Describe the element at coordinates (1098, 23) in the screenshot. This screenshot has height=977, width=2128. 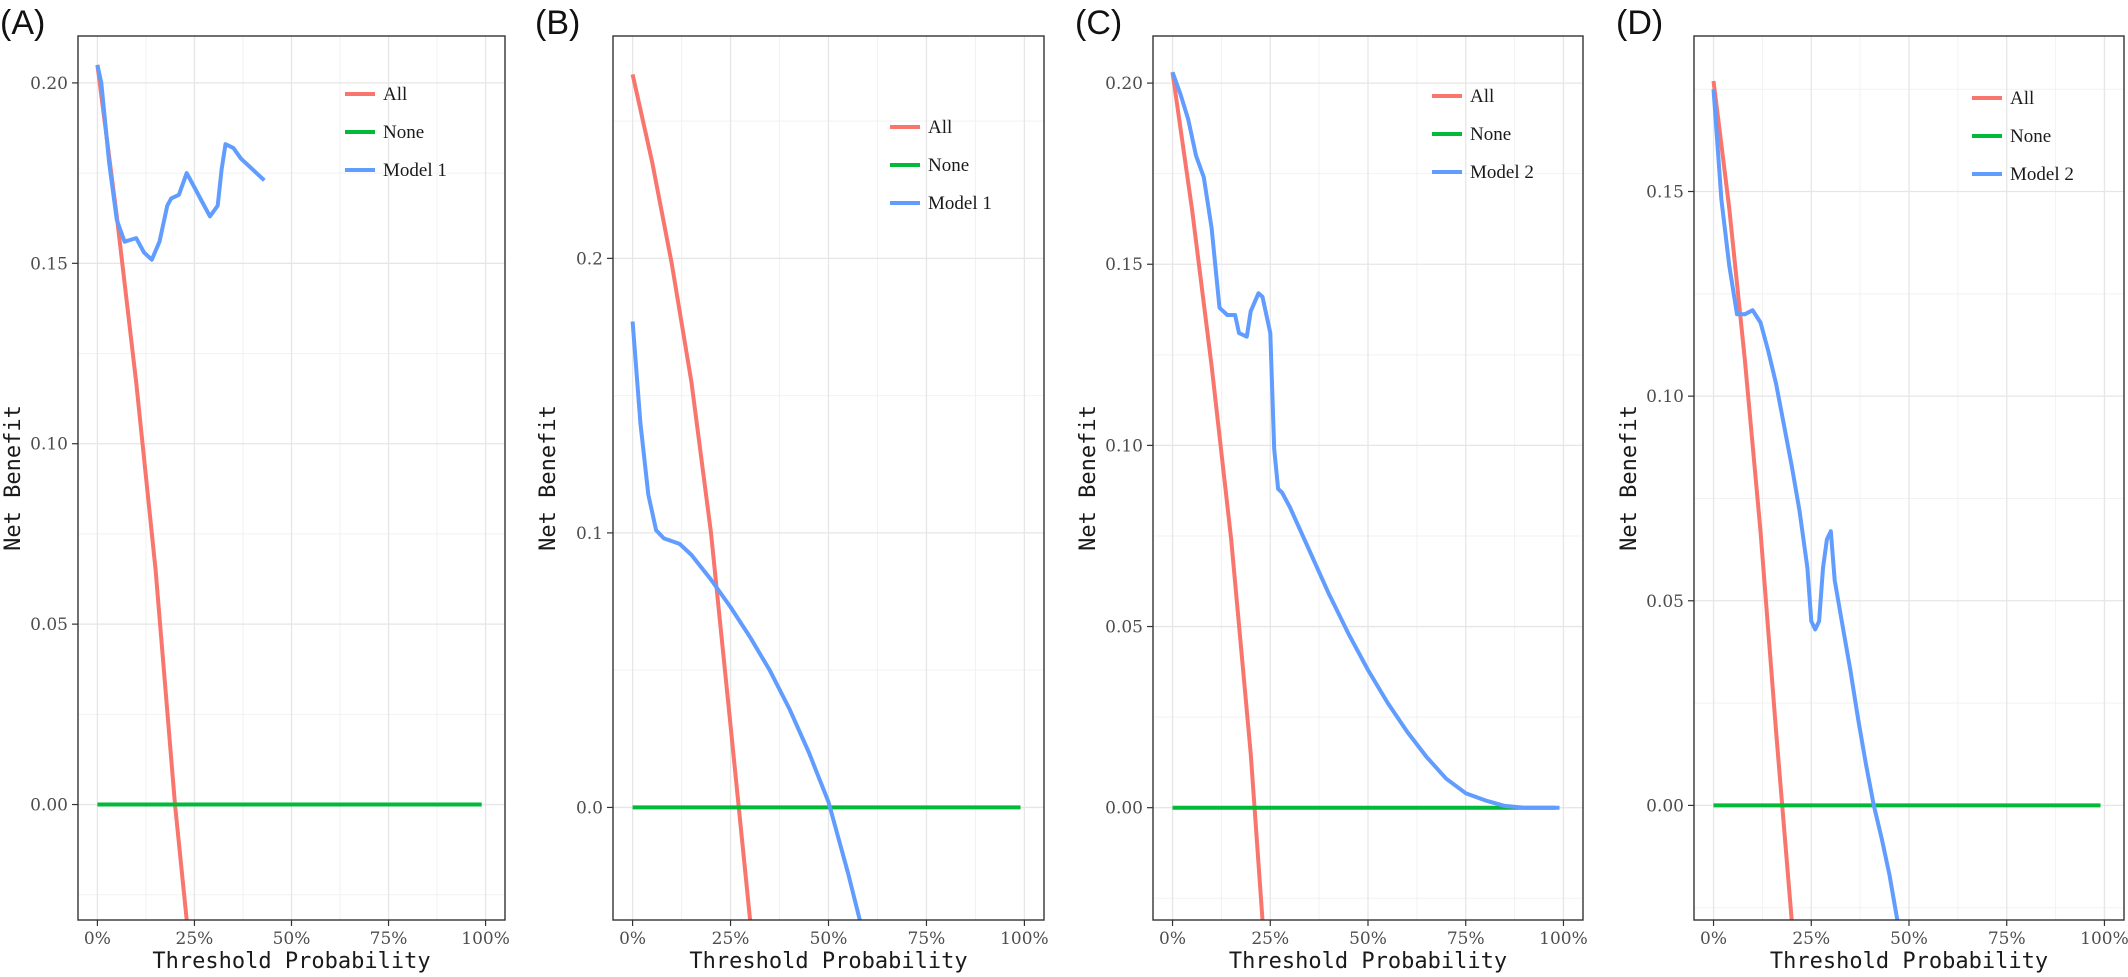
I see `panel-label: (C)` at that location.